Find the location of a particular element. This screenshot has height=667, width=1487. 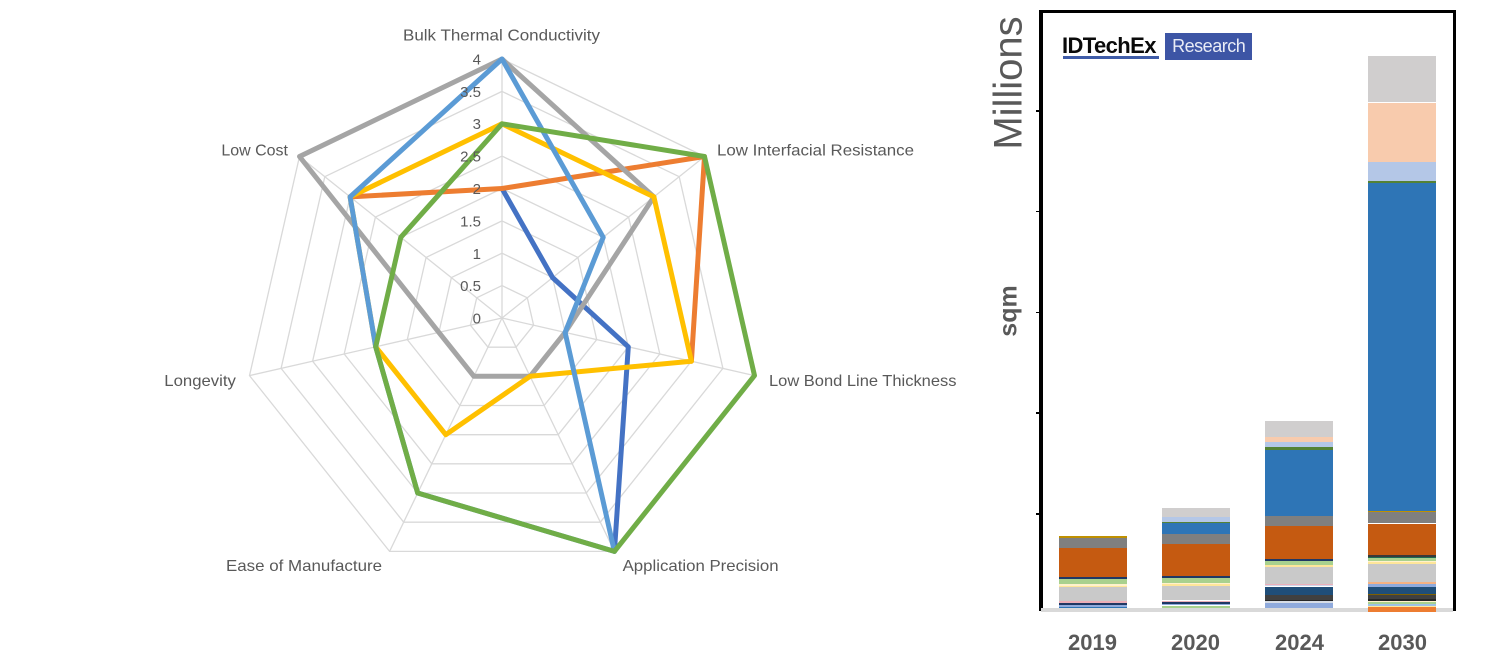

svg-text: 2.5 is located at coordinates (470, 157).